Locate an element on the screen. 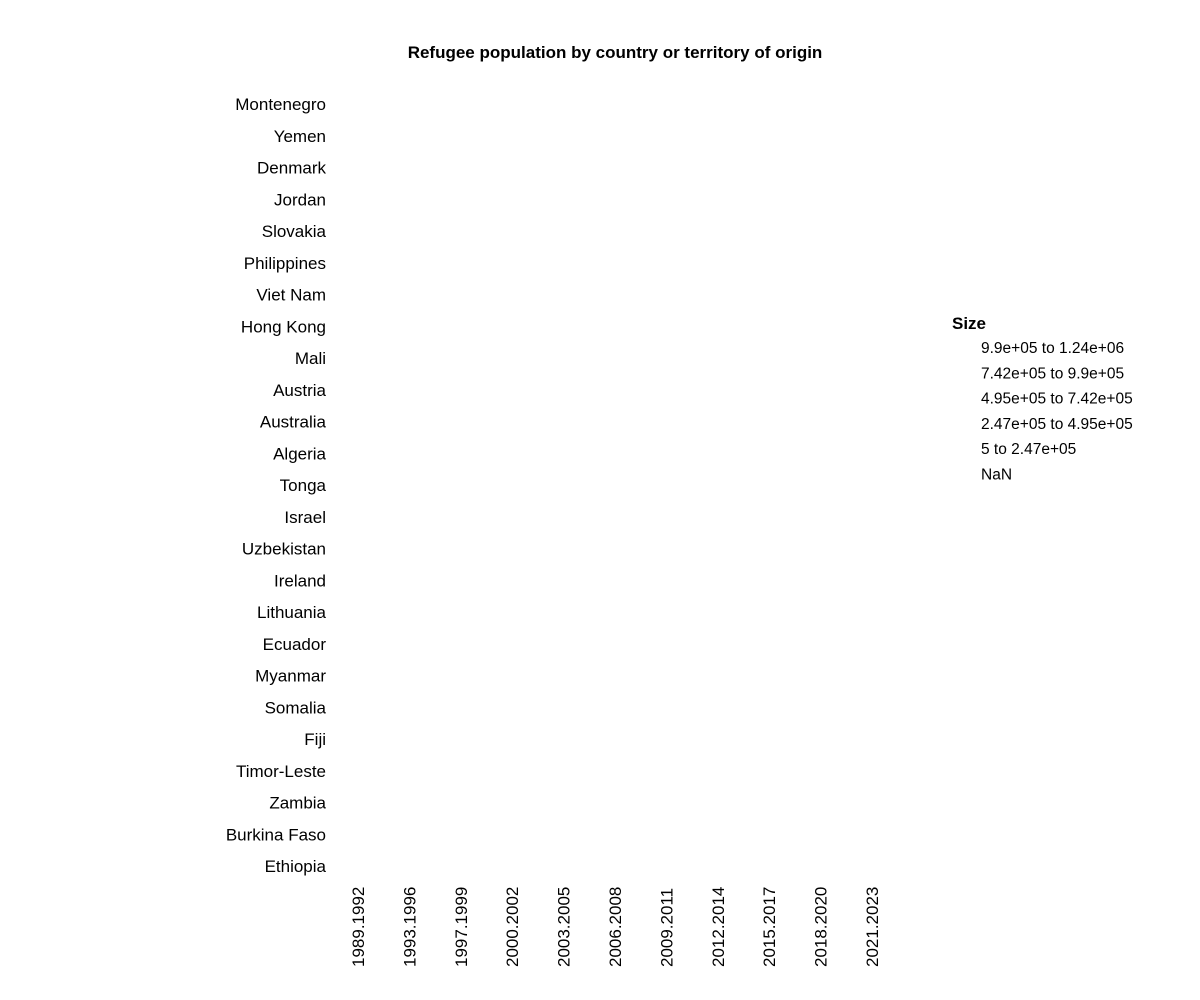 The image size is (1200, 1000). legend-item: 5 to 2.47e+05 is located at coordinates (1028, 449).